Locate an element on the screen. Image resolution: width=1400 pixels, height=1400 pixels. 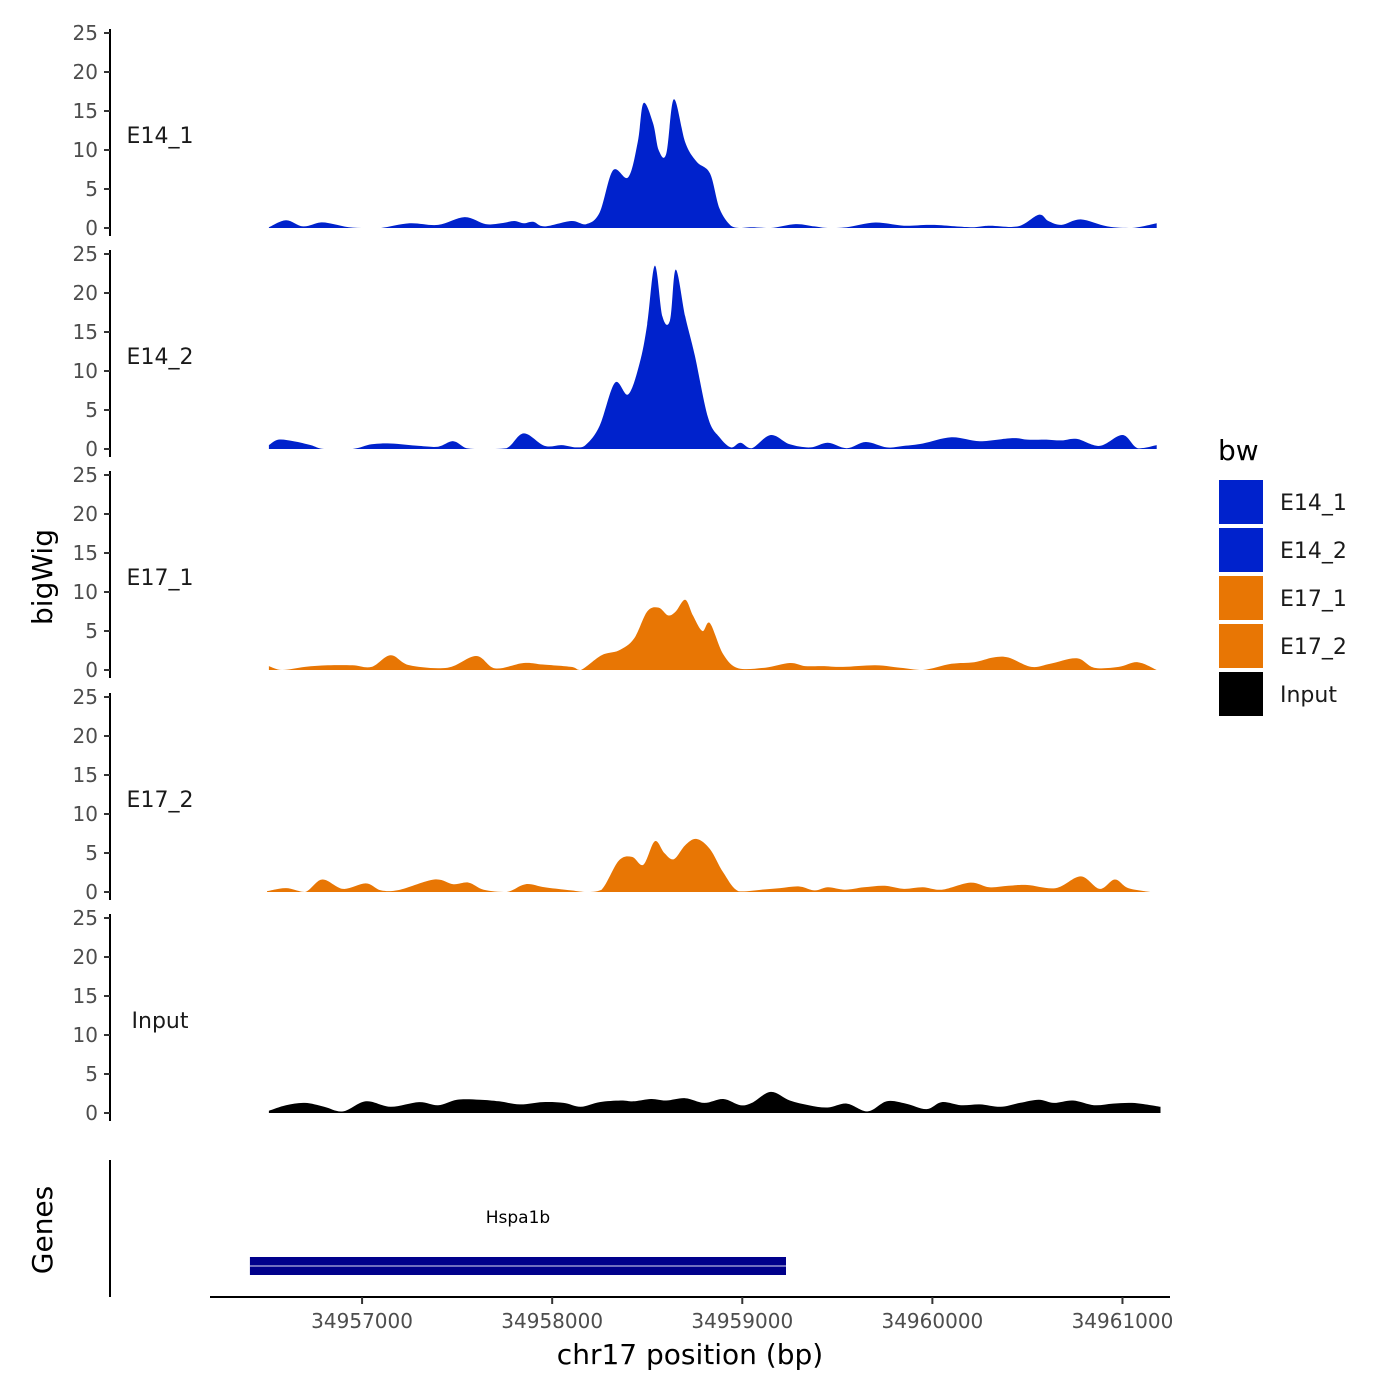
y-axis-title: bigWig is located at coordinates (42, 577).